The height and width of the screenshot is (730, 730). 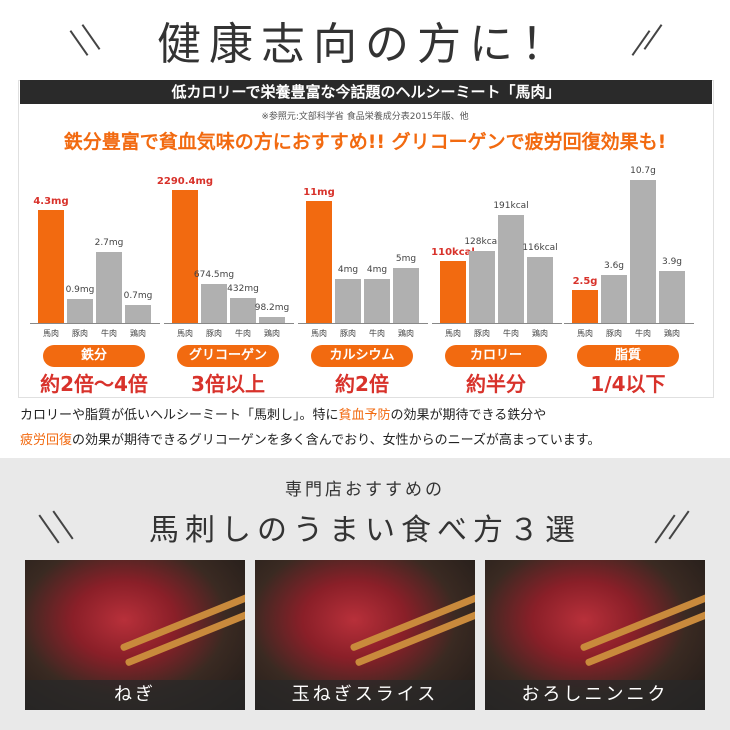 I want to click on summary-text: 約2倍〜4倍, so click(x=94, y=384).